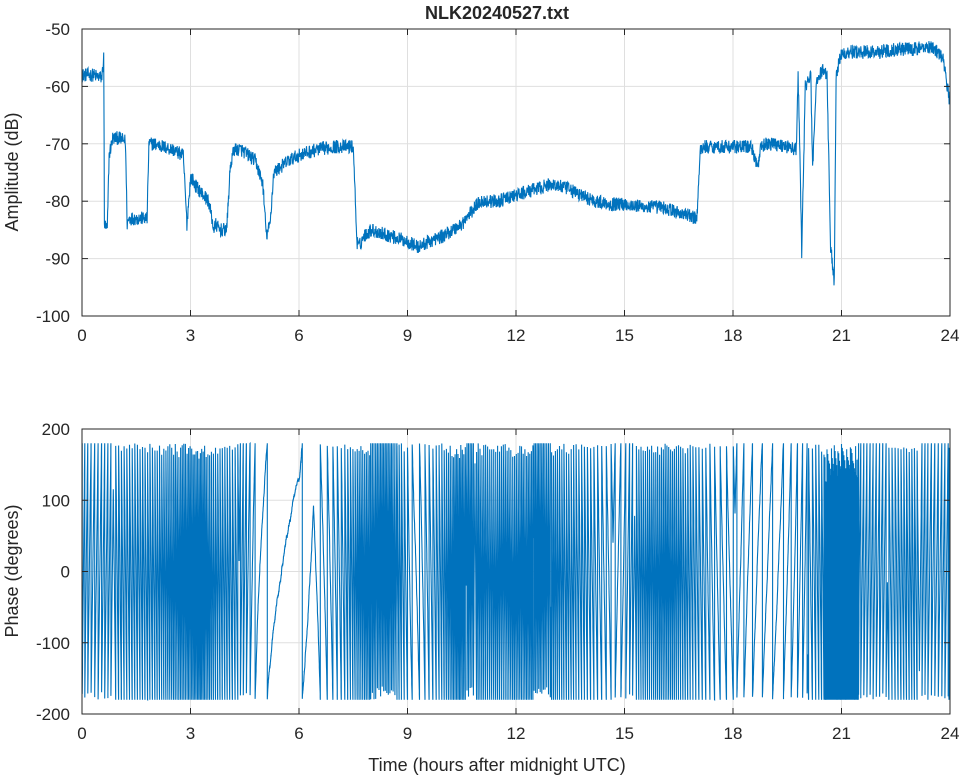  Describe the element at coordinates (12, 171) in the screenshot. I see `amplitude-y-axis-label: Amplitude (dB)` at that location.